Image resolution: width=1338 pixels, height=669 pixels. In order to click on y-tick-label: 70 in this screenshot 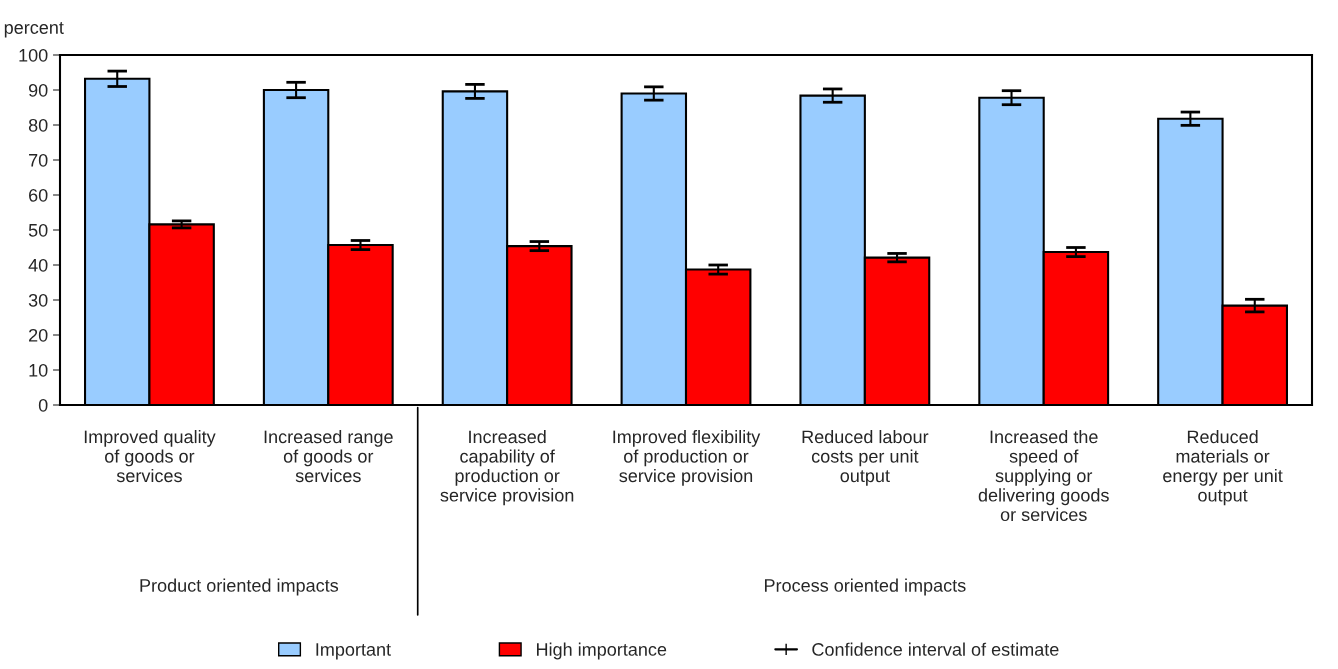, I will do `click(38, 160)`.